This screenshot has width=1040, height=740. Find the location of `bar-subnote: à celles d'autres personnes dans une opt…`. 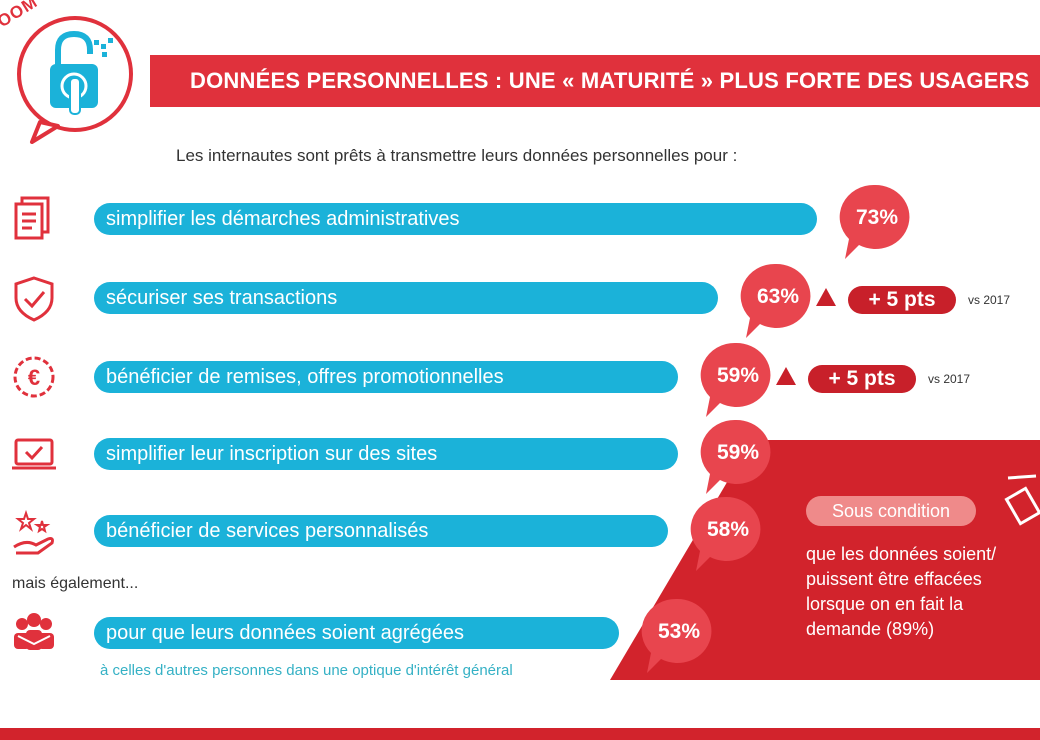

bar-subnote: à celles d'autres personnes dans une opt… is located at coordinates (306, 670).